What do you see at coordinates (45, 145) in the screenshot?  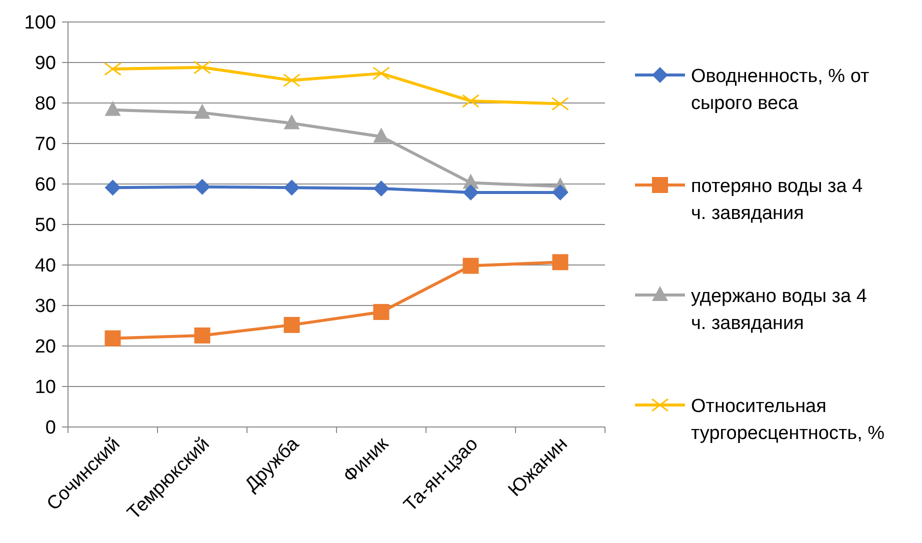 I see `y-tick-label: 70` at bounding box center [45, 145].